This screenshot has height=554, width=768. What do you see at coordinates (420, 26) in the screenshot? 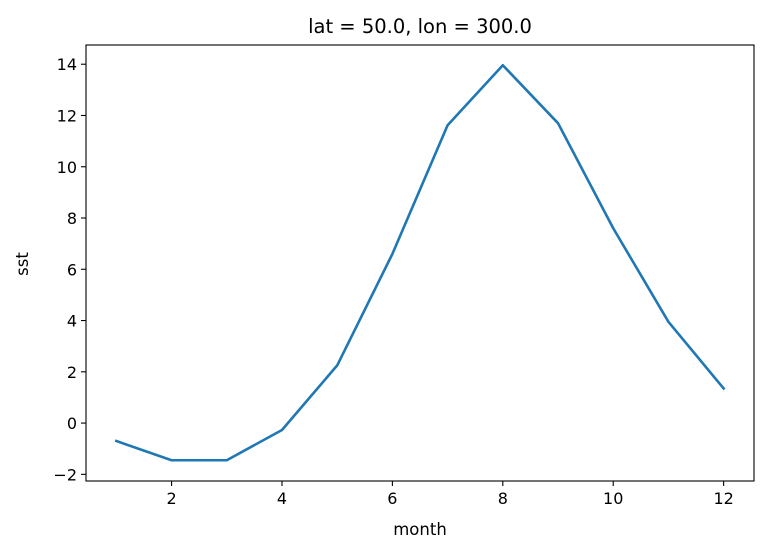
I see `chart-title: lat = 50.0, lon = 300.0` at bounding box center [420, 26].